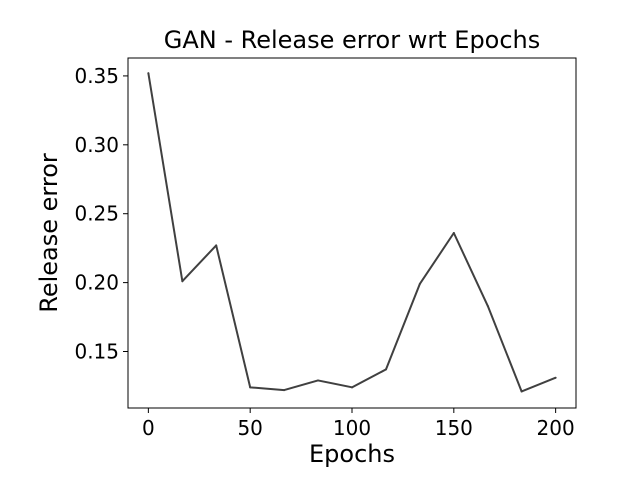 This screenshot has height=484, width=640. I want to click on x-tick-label: 0, so click(148, 428).